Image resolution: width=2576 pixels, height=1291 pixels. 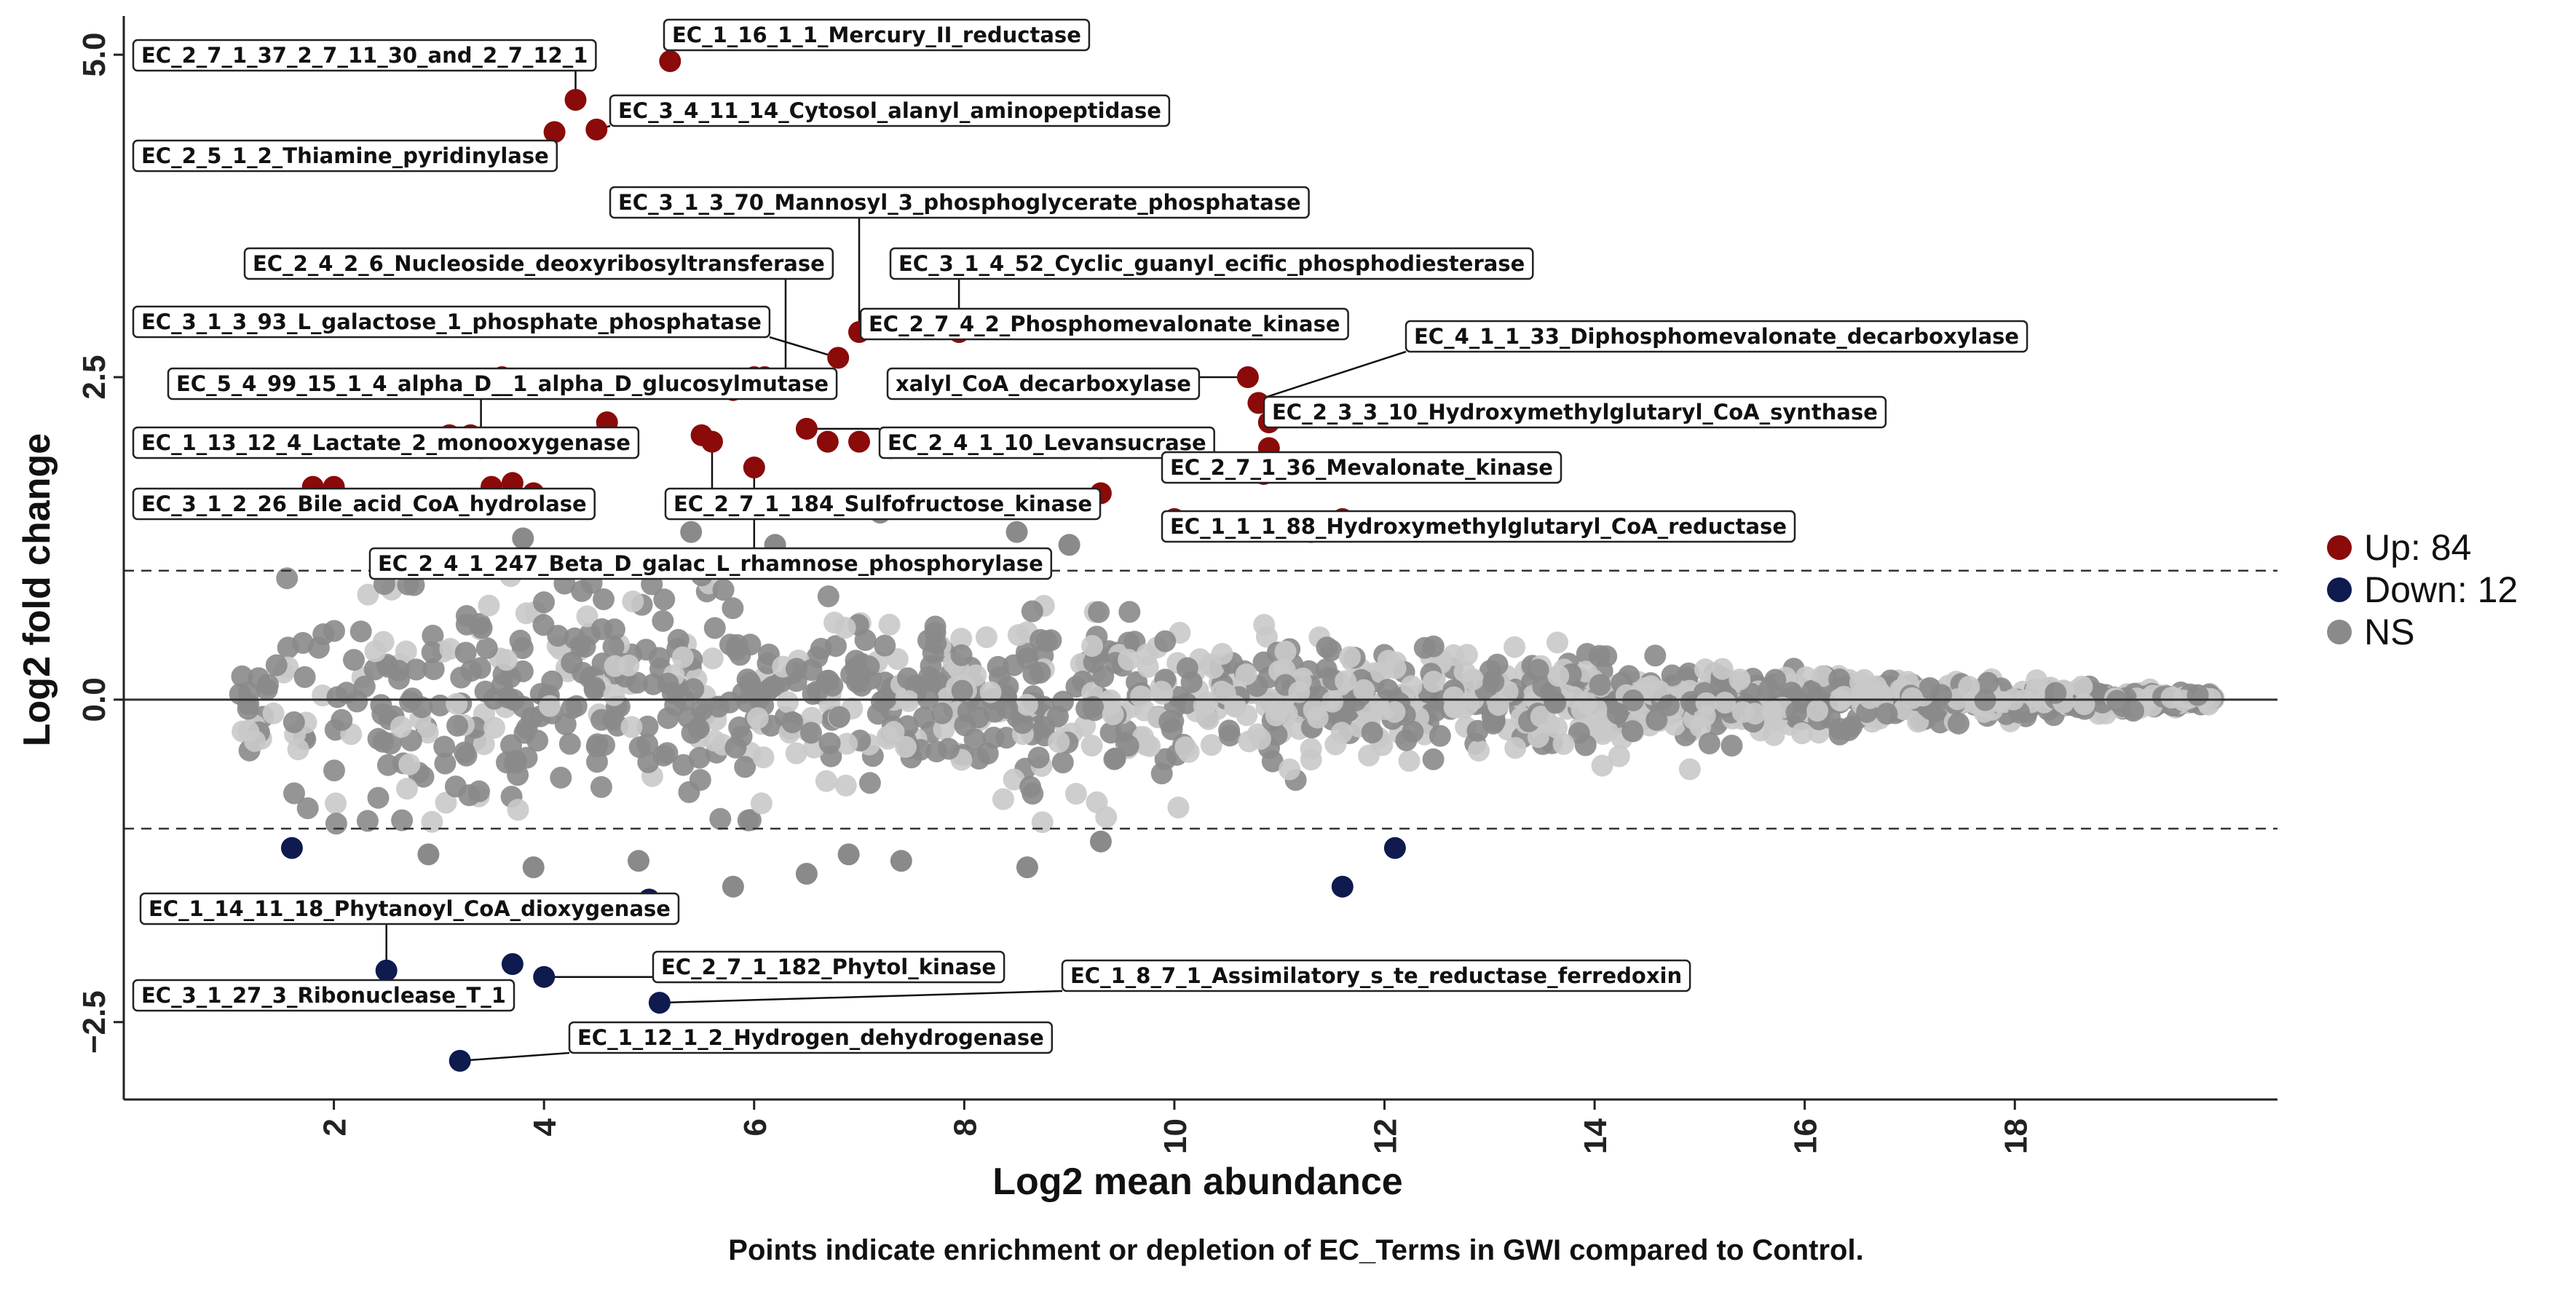 I want to click on x-tick-label: 8, so click(x=965, y=1127).